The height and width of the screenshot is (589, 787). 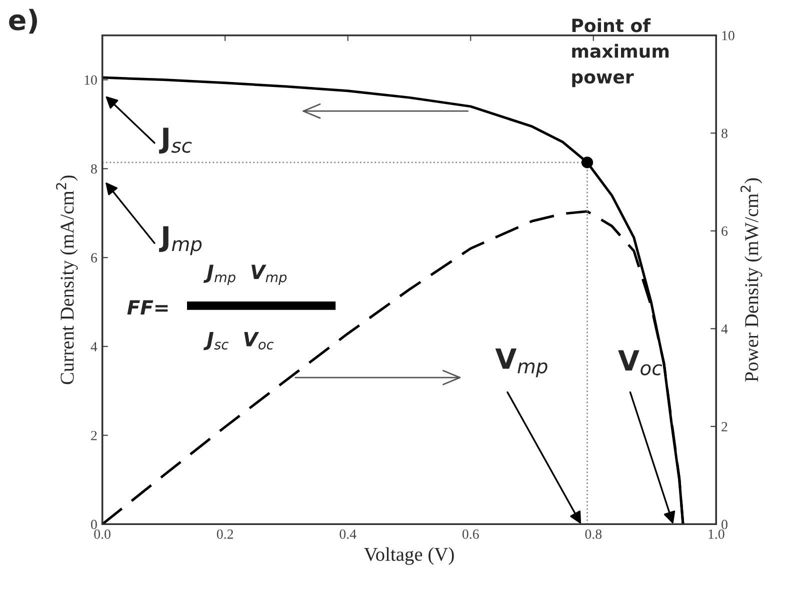 I want to click on x-tick-label: 0.6, so click(x=470, y=534).